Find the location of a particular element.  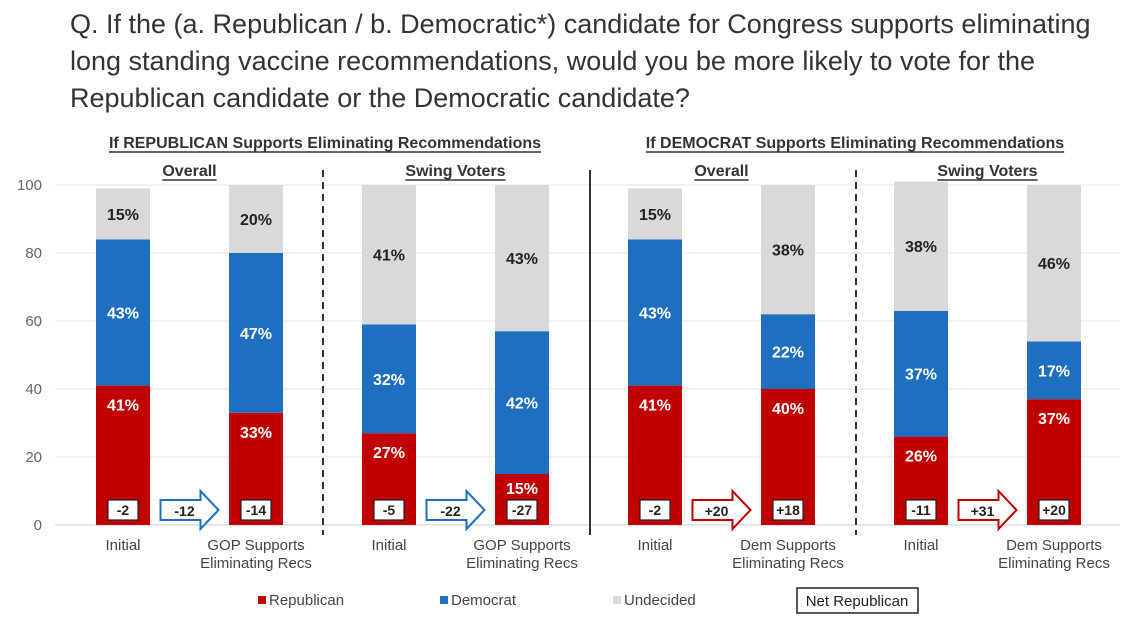

data-label-republican: 33% is located at coordinates (256, 433).